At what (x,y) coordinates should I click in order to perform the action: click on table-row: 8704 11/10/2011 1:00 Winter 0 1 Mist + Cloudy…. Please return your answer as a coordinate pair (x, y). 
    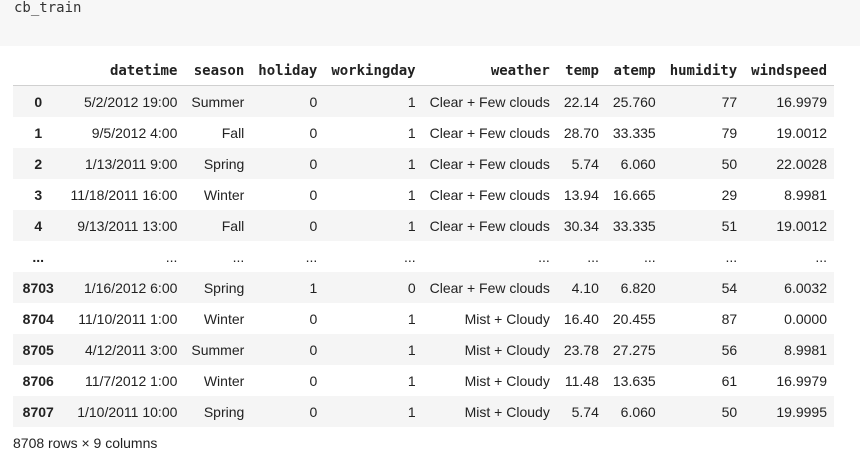
    Looking at the image, I should click on (423, 318).